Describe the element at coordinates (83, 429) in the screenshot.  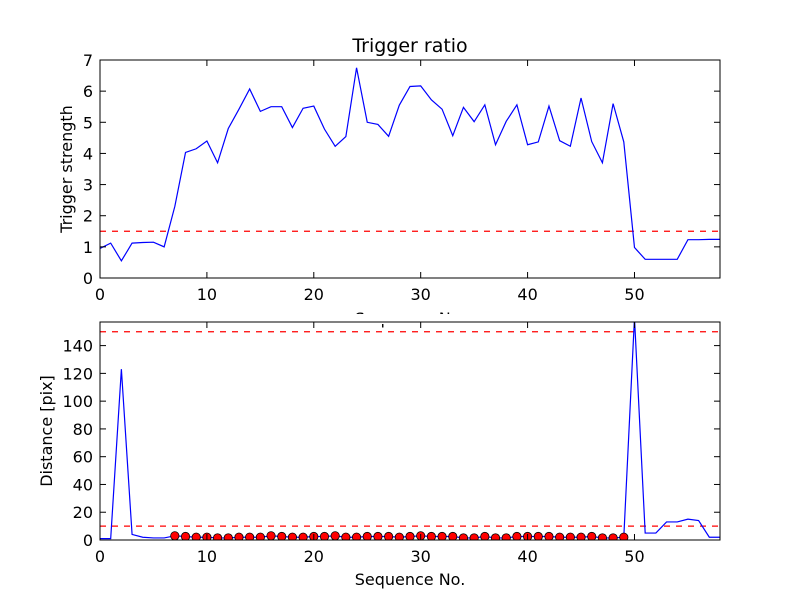
I see `distance-y-tick-label: 80` at that location.